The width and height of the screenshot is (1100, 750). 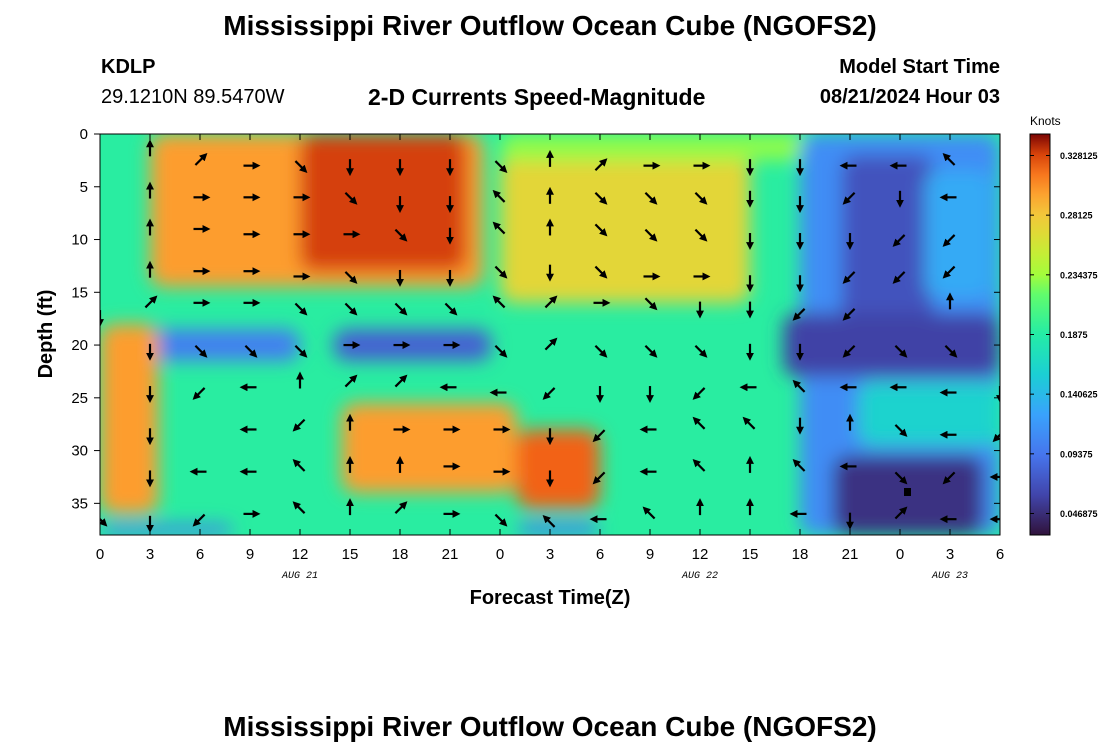 What do you see at coordinates (450, 554) in the screenshot?
I see `x-tick-label: 21` at bounding box center [450, 554].